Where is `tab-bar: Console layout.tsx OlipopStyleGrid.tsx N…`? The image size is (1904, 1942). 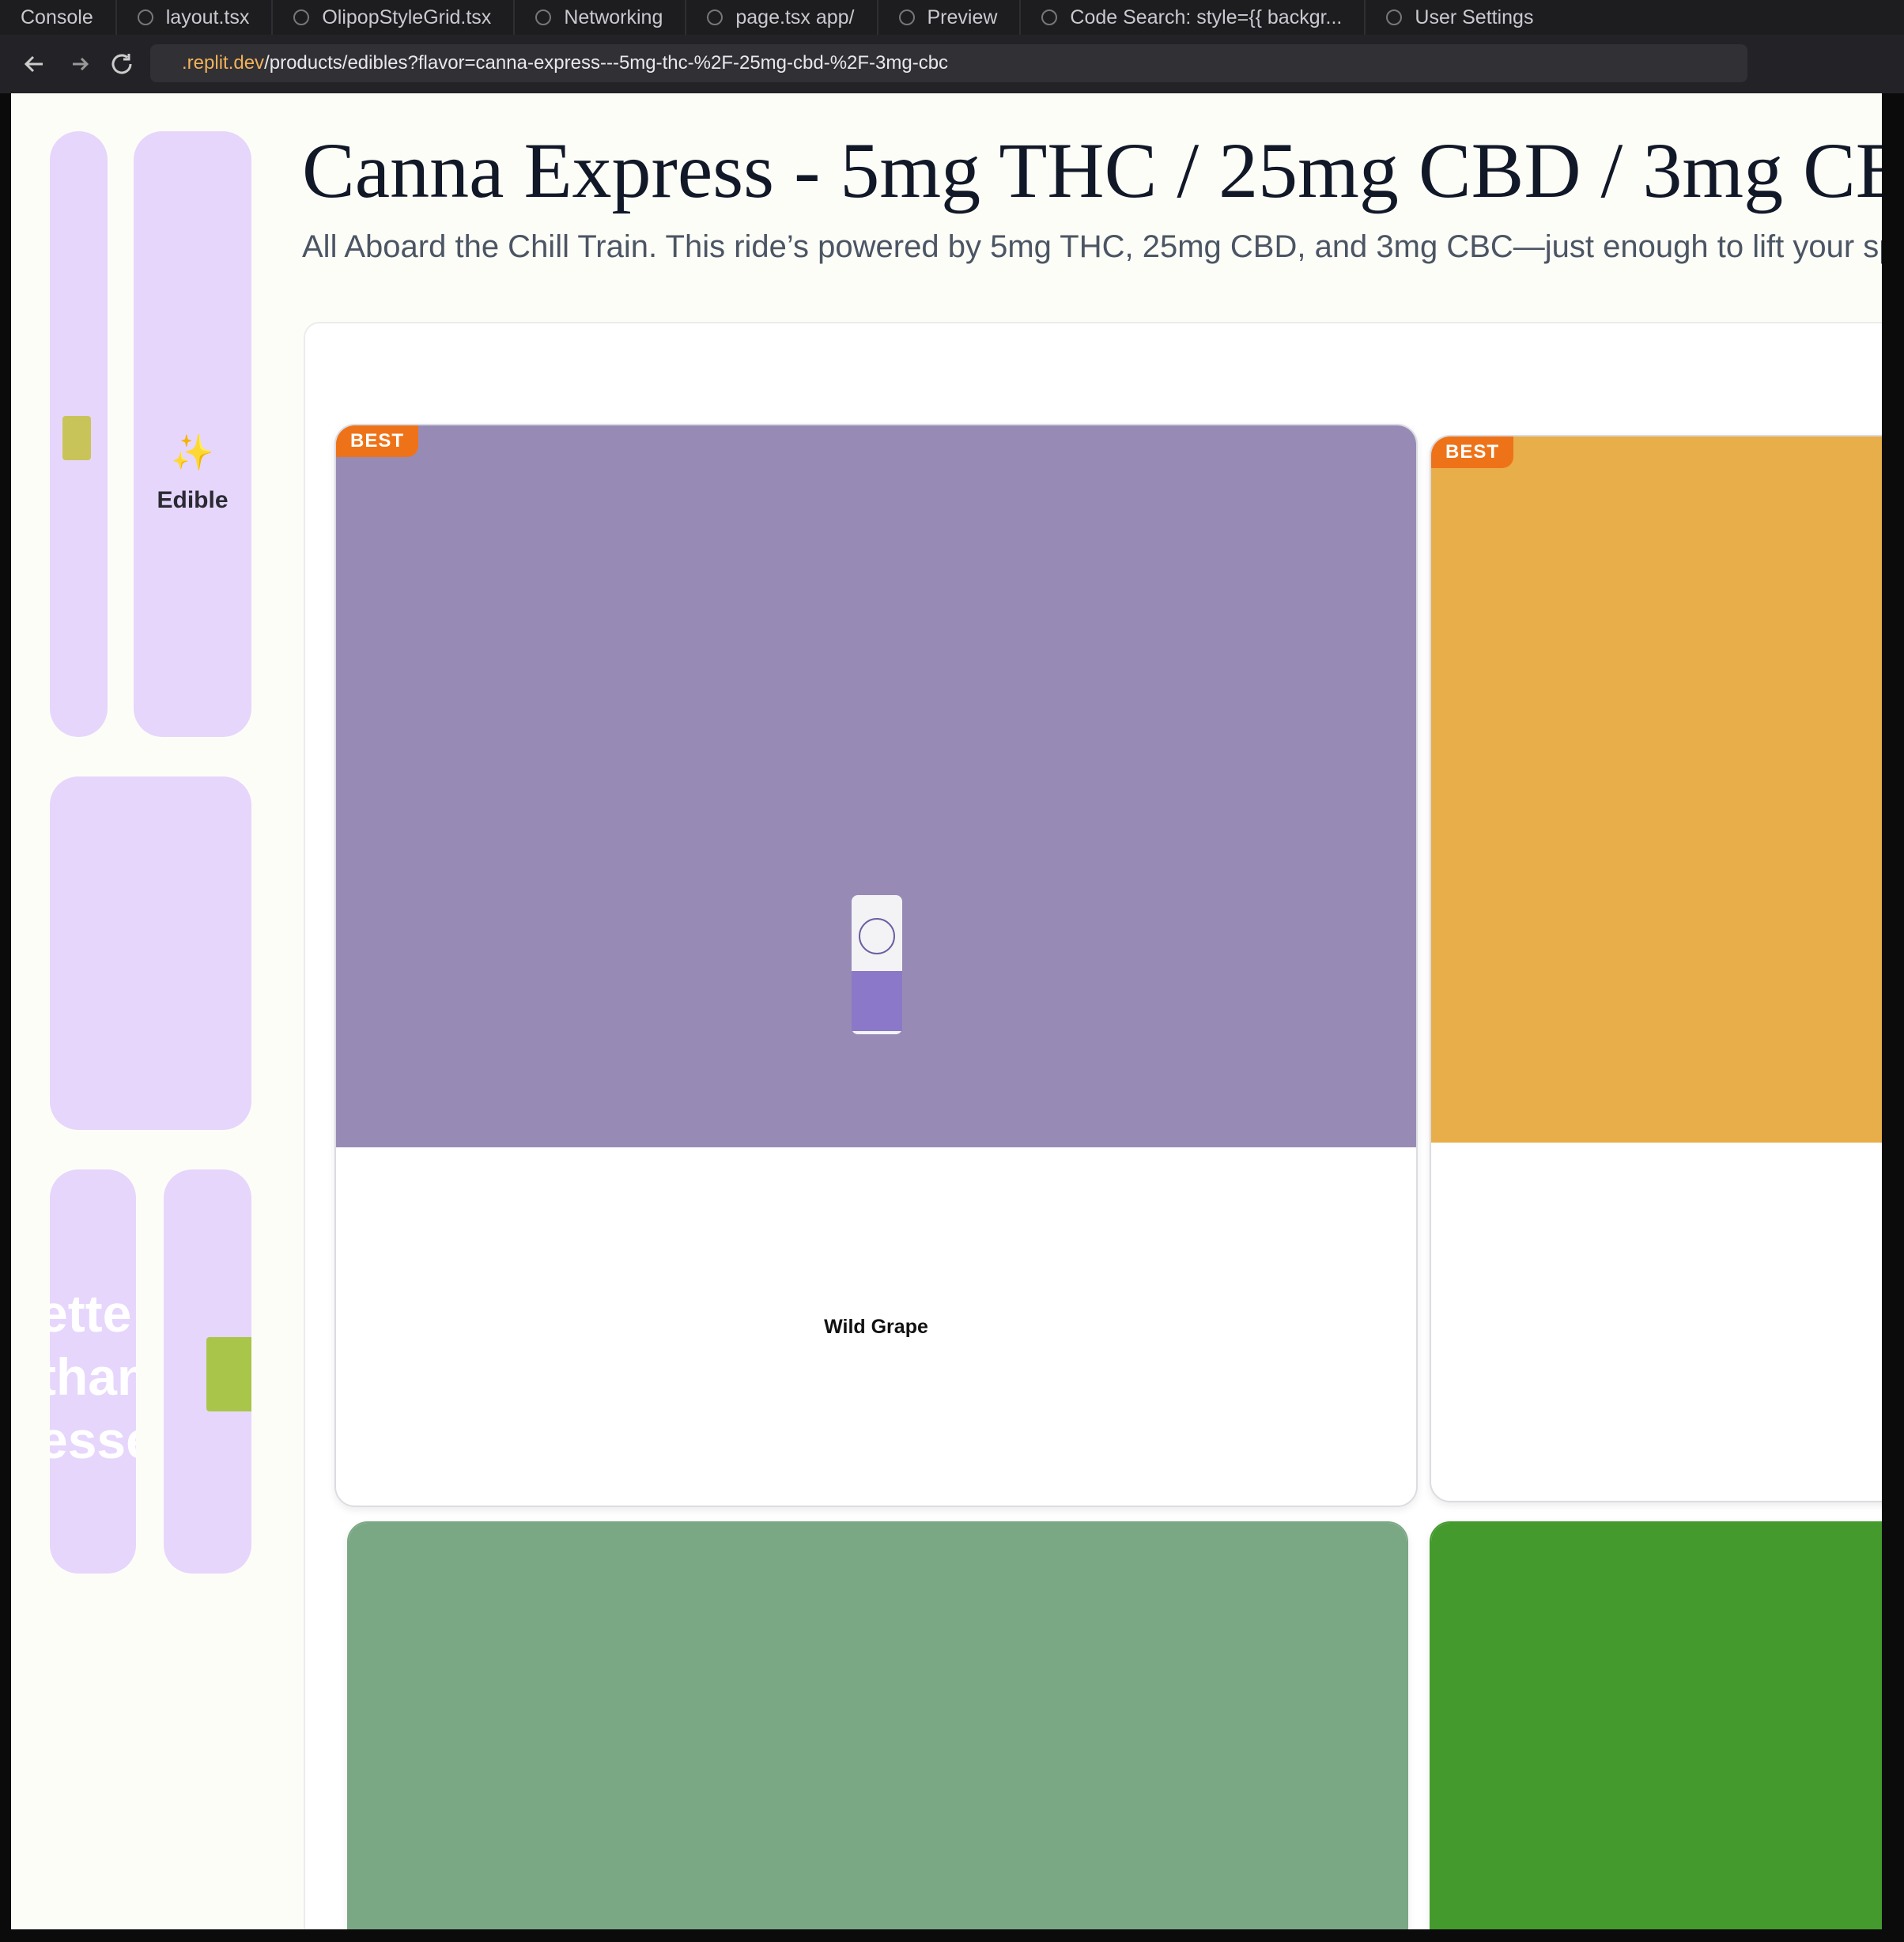 tab-bar: Console layout.tsx OlipopStyleGrid.tsx N… is located at coordinates (952, 17).